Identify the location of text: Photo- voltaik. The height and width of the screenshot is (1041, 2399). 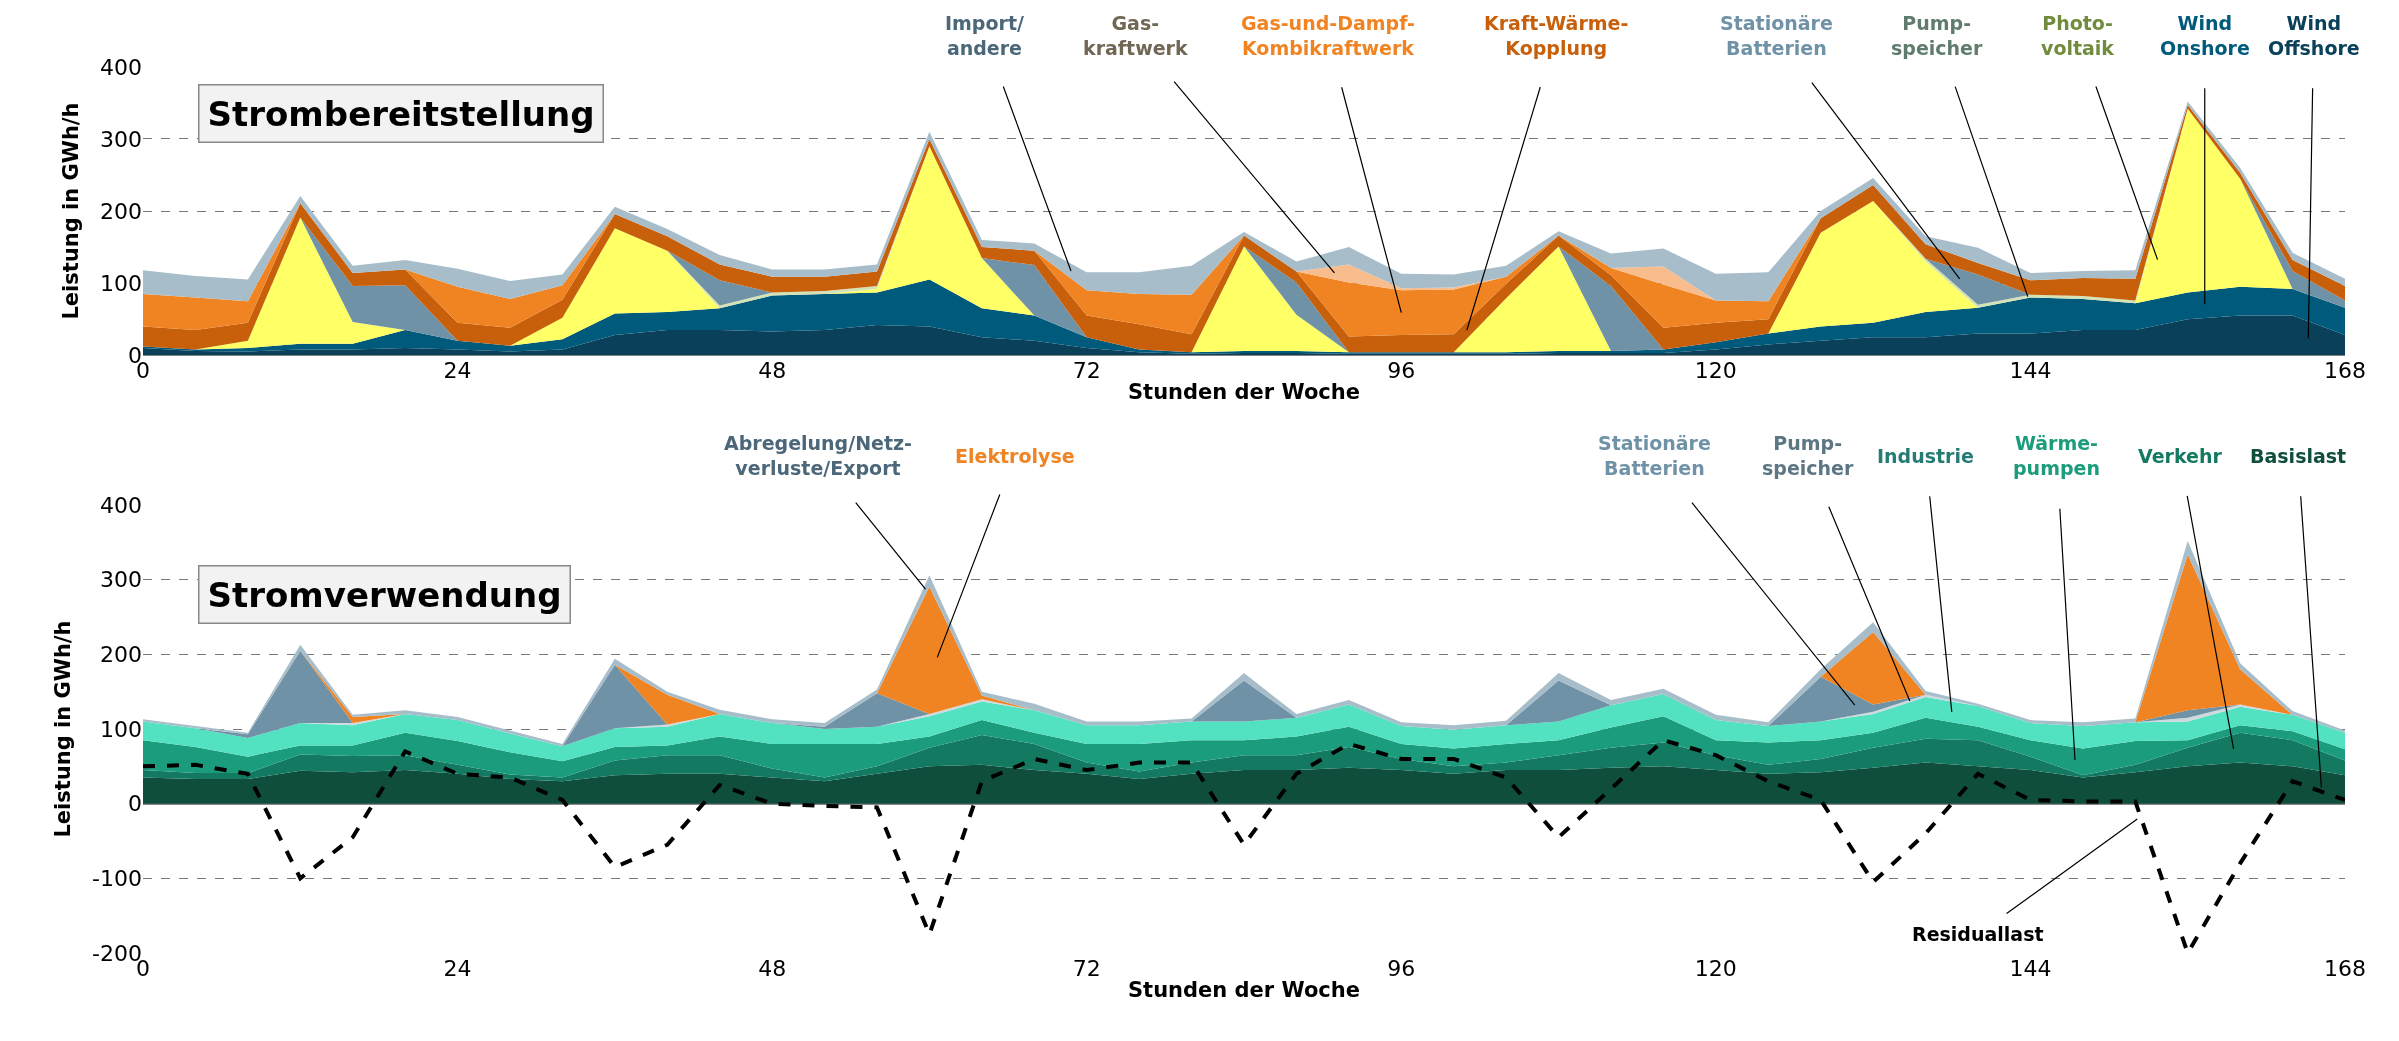
(2078, 35).